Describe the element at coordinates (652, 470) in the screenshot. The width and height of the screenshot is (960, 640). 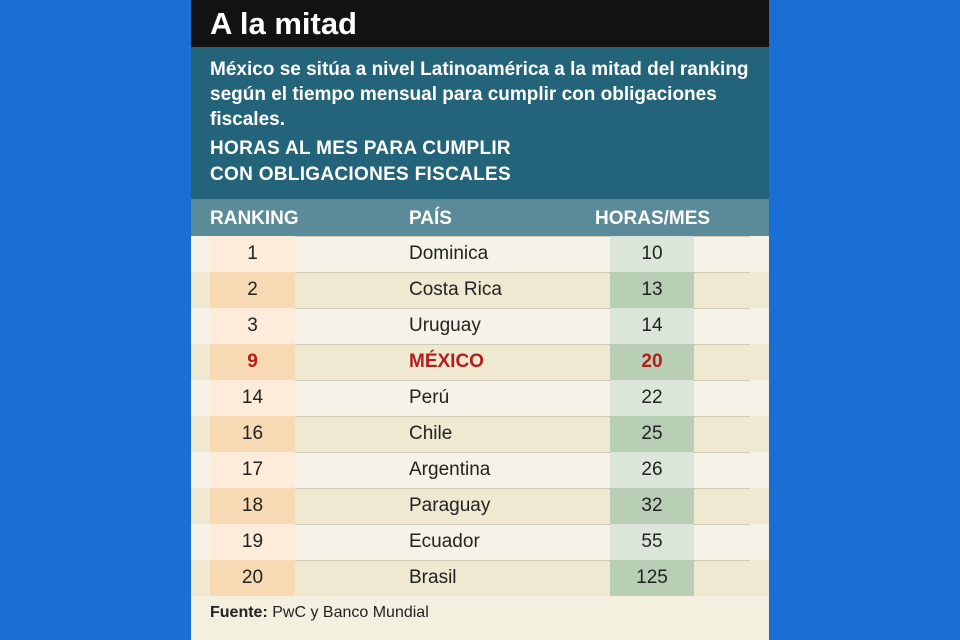
I see `hours-cell: 26` at that location.